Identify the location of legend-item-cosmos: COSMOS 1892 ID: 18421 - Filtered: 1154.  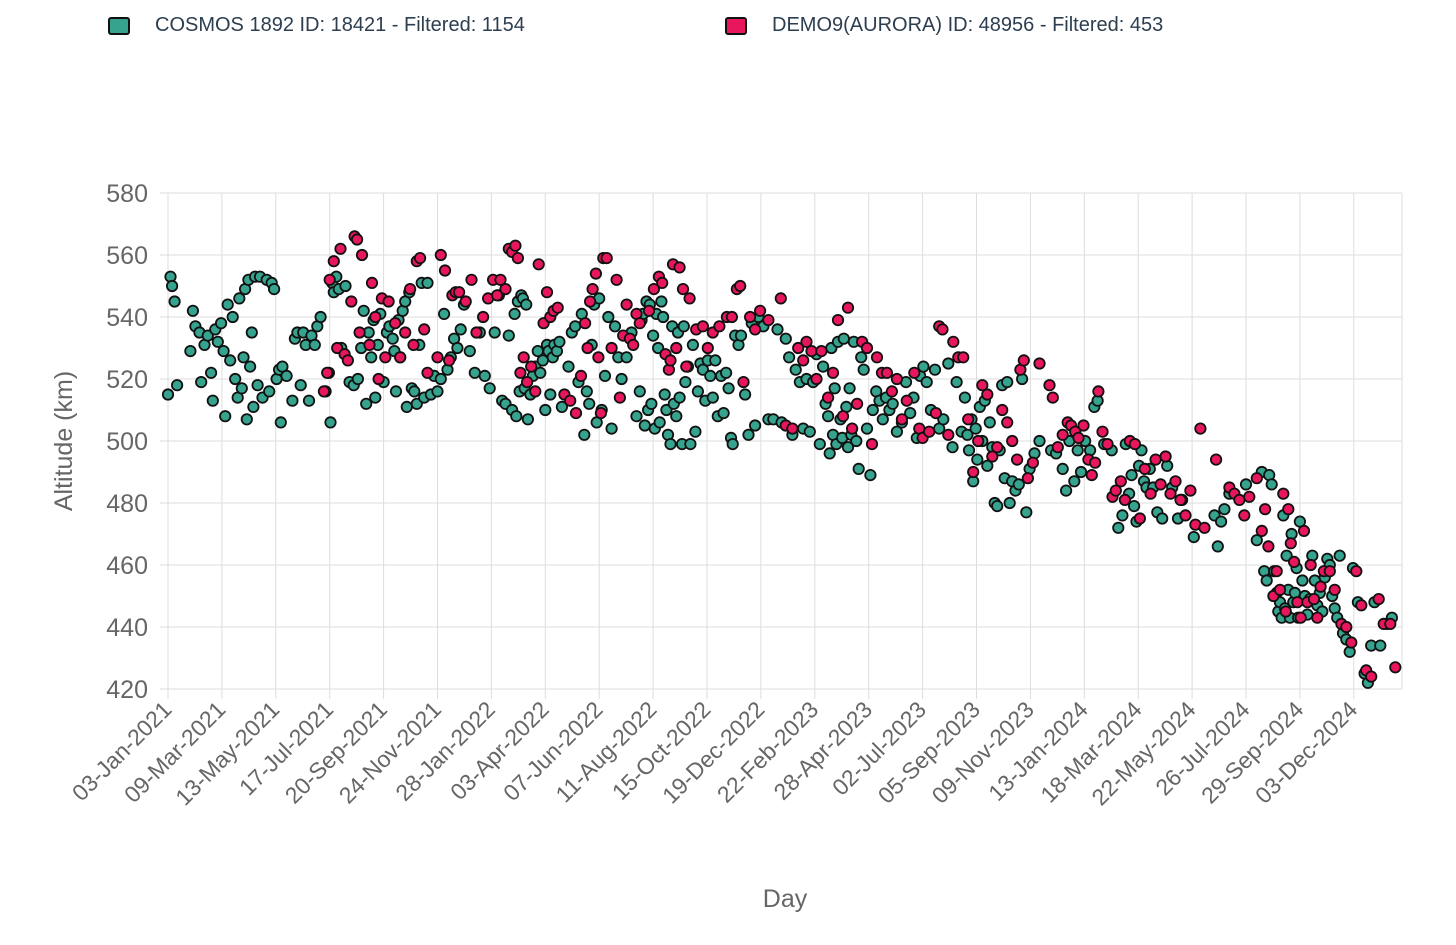
(316, 25).